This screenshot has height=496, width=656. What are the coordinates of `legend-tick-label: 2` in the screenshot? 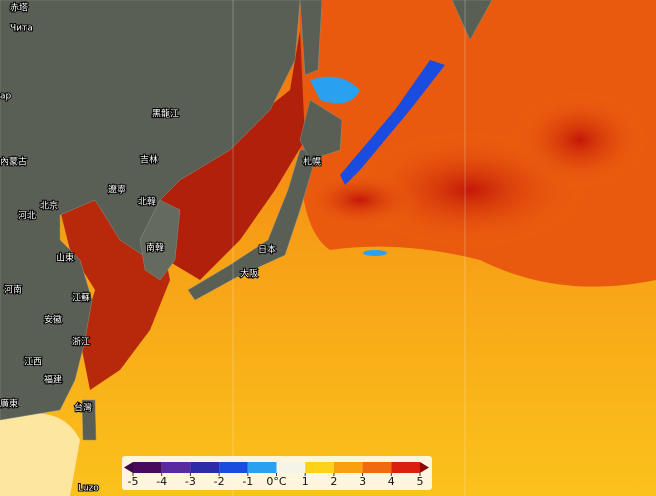 It's located at (333, 481).